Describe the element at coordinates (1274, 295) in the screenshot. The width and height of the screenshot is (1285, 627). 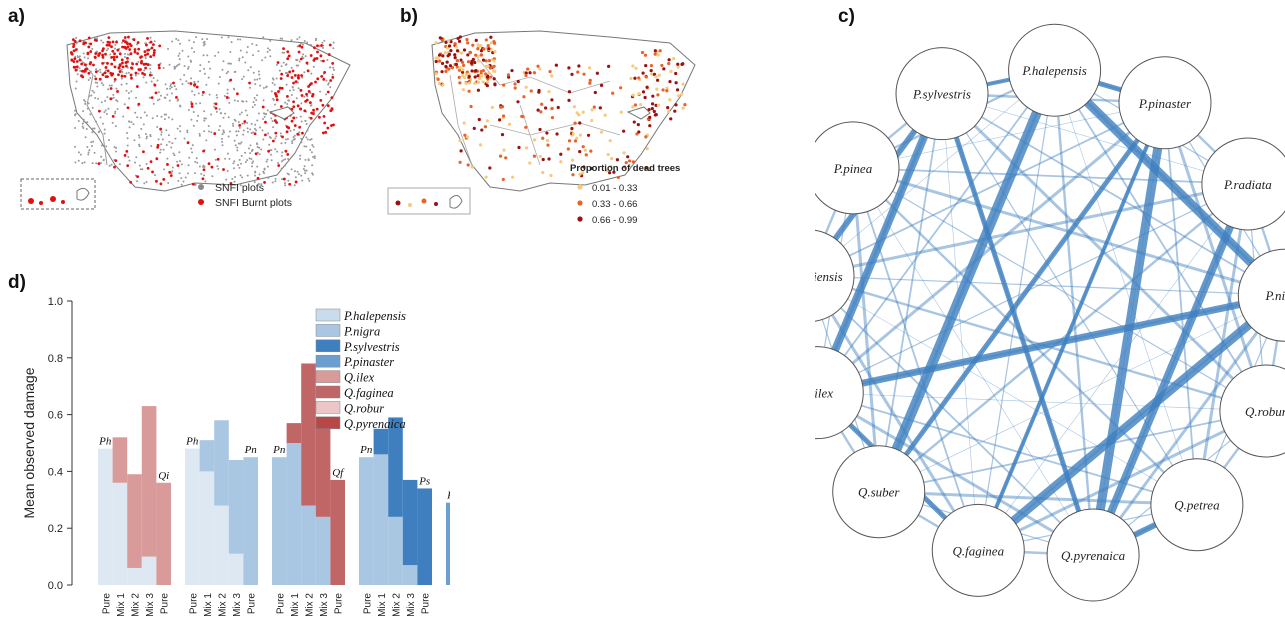
I see `node-label: P.nigra` at that location.